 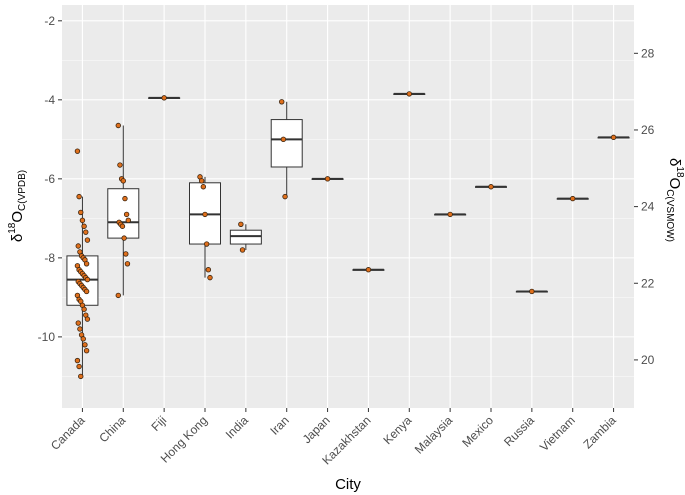 I want to click on right-y-axis: 28 26 24 22 20, so click(x=644, y=206).